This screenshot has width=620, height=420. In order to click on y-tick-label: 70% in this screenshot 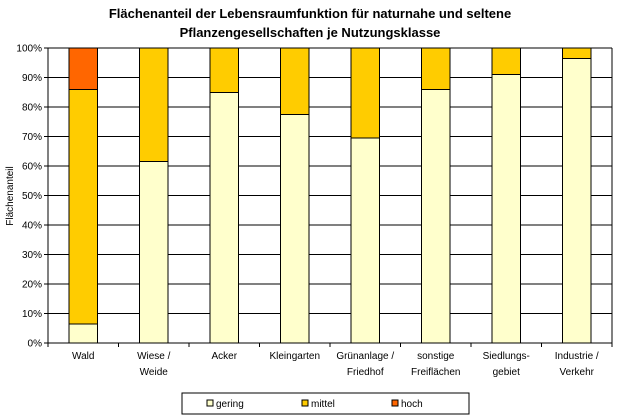, I will do `click(32, 137)`.